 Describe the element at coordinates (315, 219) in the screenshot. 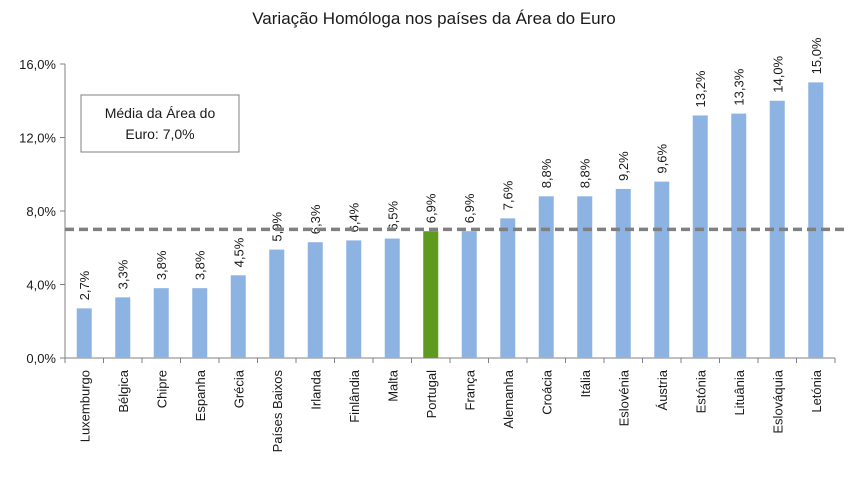

I see `value-label: 6,3%` at that location.